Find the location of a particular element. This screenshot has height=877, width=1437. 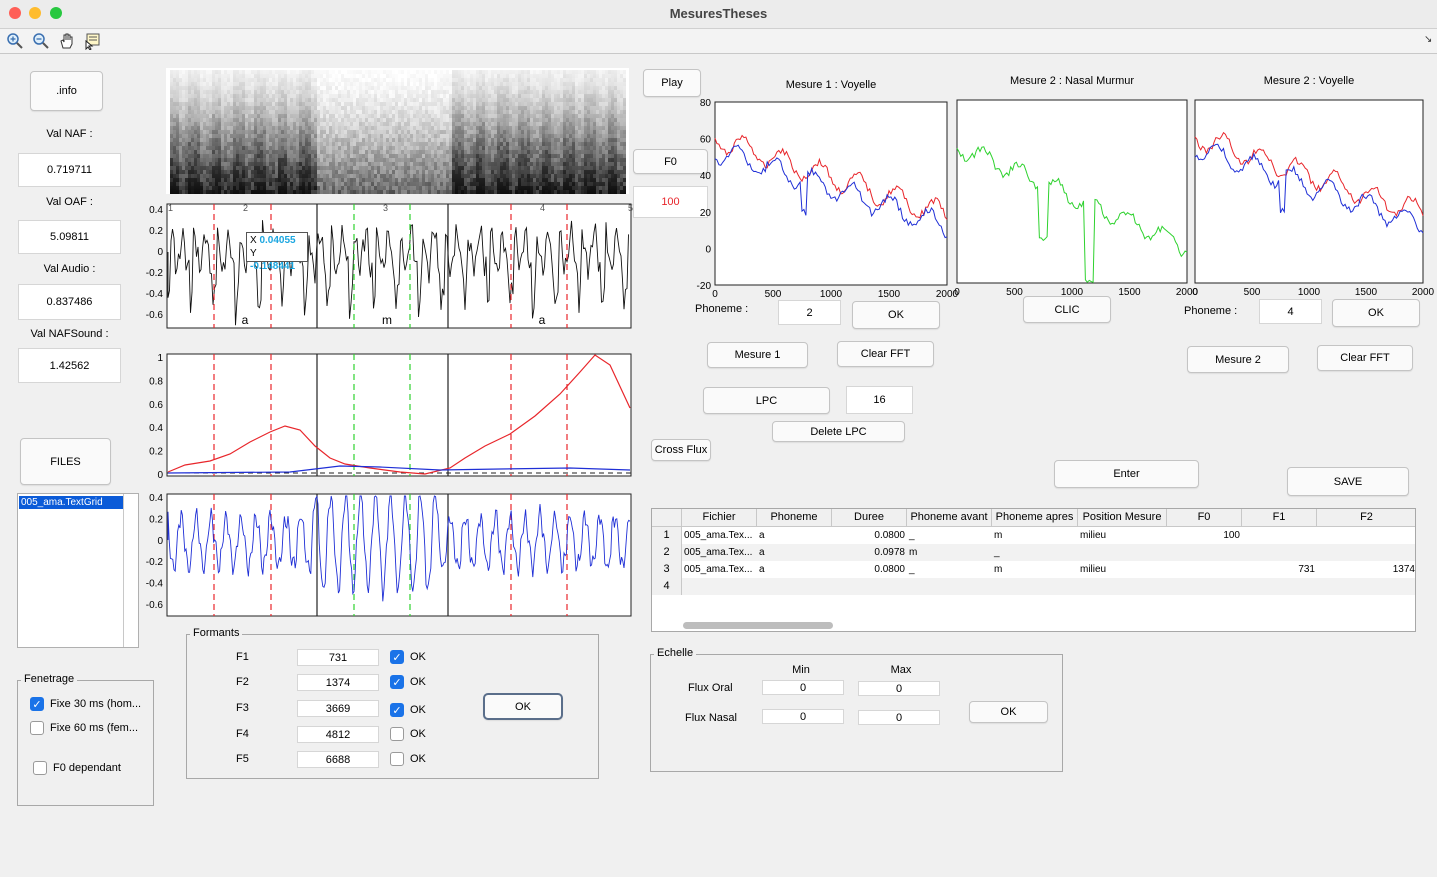

mesure-2-button: Mesure 2 is located at coordinates (1238, 359).